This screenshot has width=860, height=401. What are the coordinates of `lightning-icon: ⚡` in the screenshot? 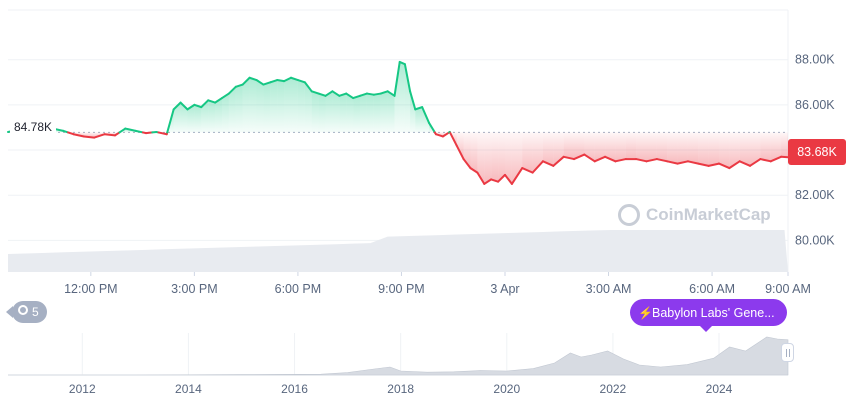 It's located at (645, 313).